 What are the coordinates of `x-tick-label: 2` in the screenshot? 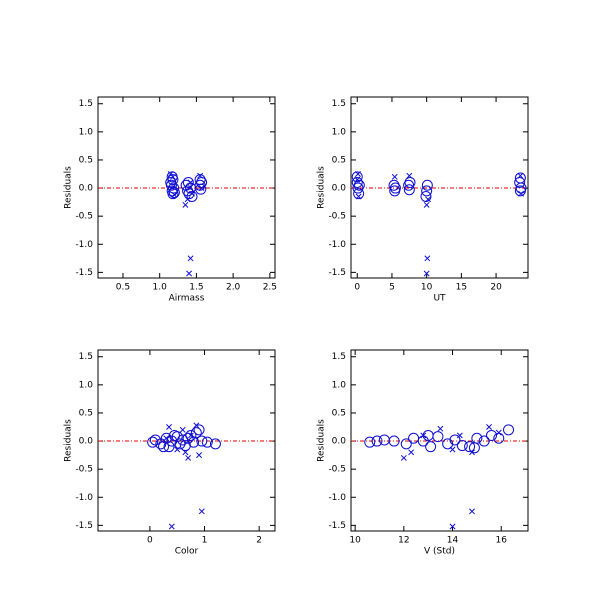 It's located at (259, 541).